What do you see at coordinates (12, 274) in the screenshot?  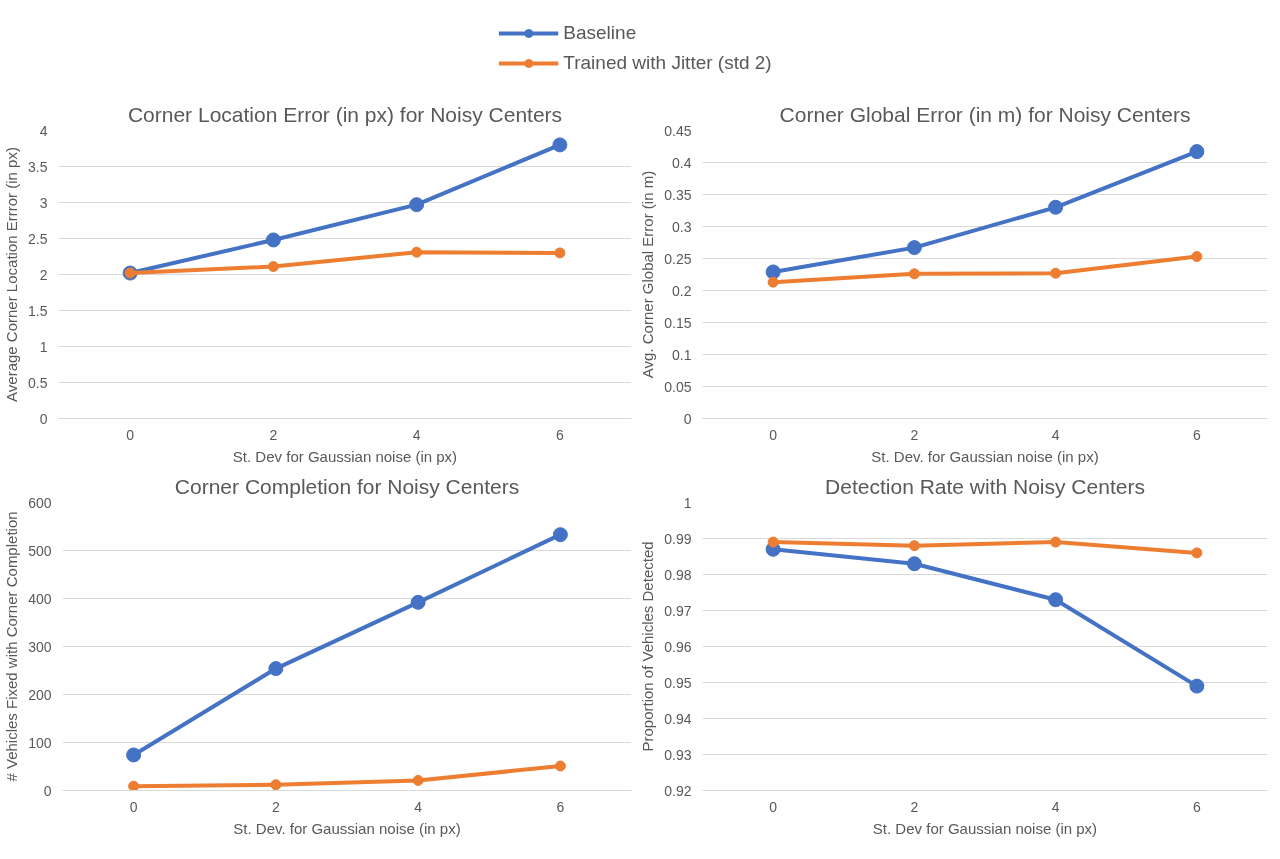 I see `y-axis-title: Average Corner Location Errror (in px)` at bounding box center [12, 274].